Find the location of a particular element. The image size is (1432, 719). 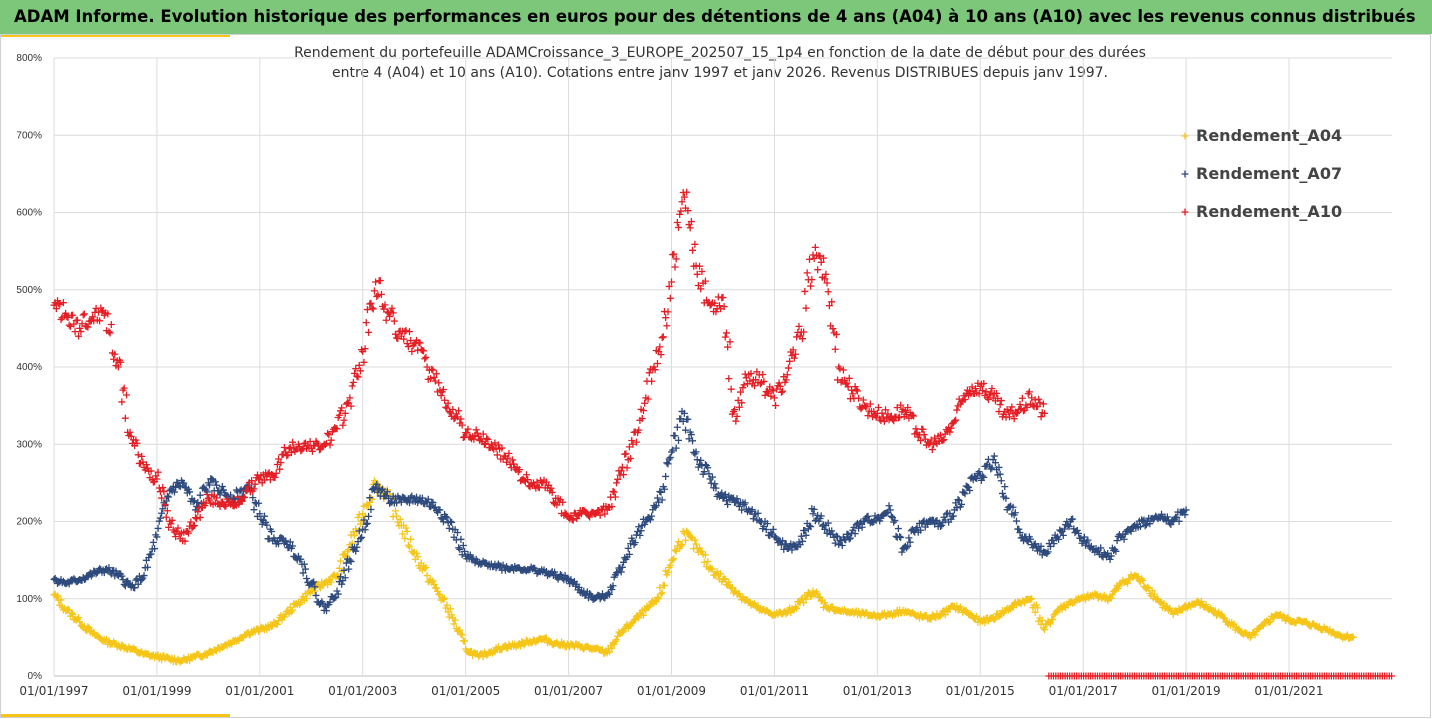

y-tick-label: 400% is located at coordinates (29, 367).